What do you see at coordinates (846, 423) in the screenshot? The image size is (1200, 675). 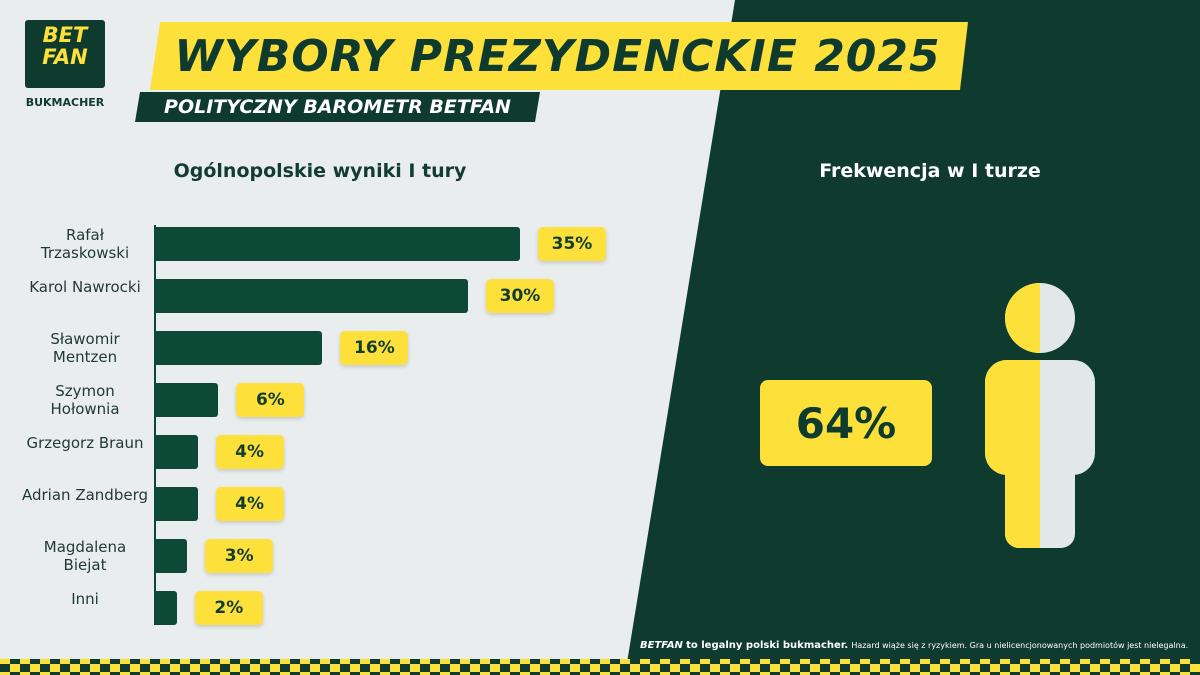 I see `stat-value: 64%` at bounding box center [846, 423].